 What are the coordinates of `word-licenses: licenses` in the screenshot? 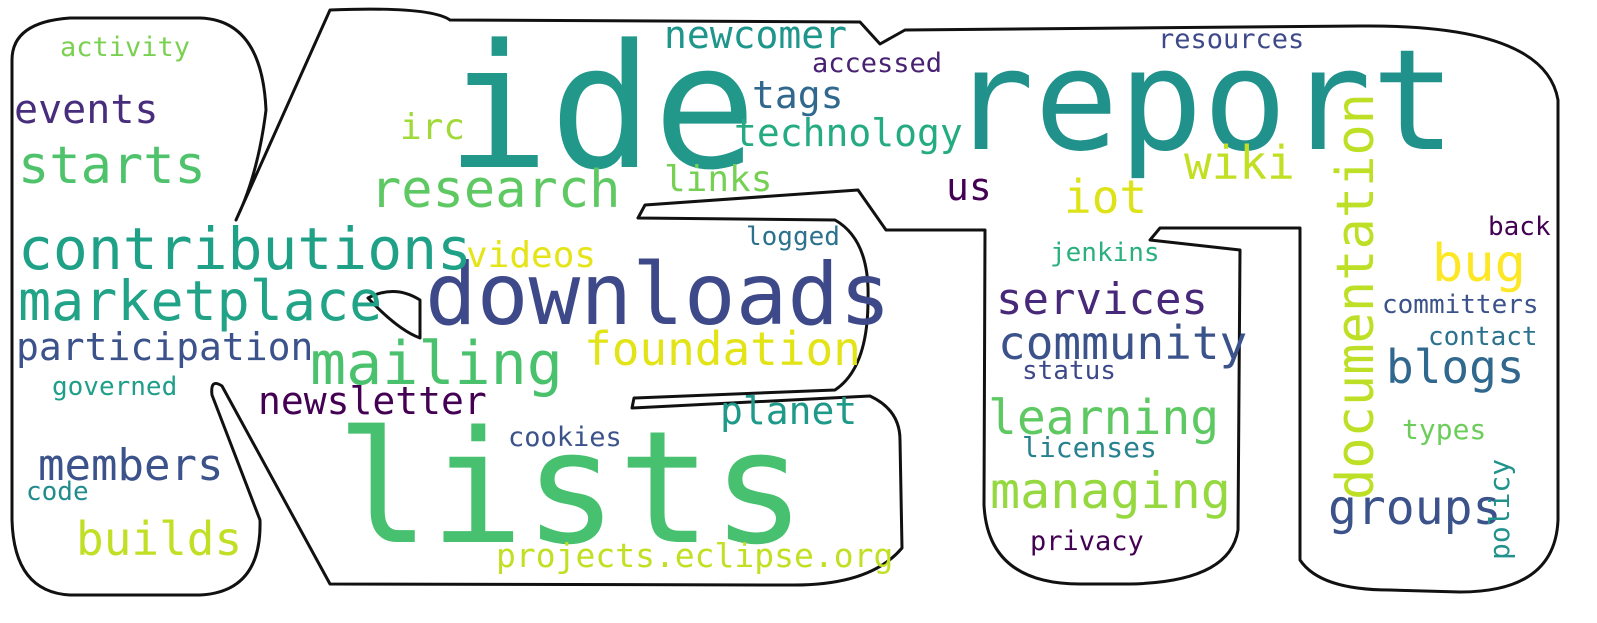 It's located at (1089, 447).